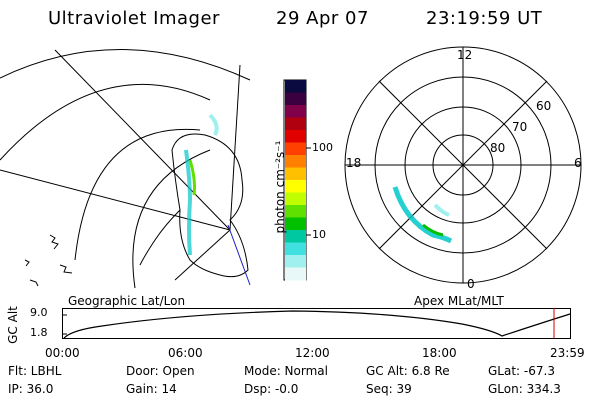 This screenshot has width=600, height=400. What do you see at coordinates (31, 389) in the screenshot?
I see `status-ip: IP: 36.0` at bounding box center [31, 389].